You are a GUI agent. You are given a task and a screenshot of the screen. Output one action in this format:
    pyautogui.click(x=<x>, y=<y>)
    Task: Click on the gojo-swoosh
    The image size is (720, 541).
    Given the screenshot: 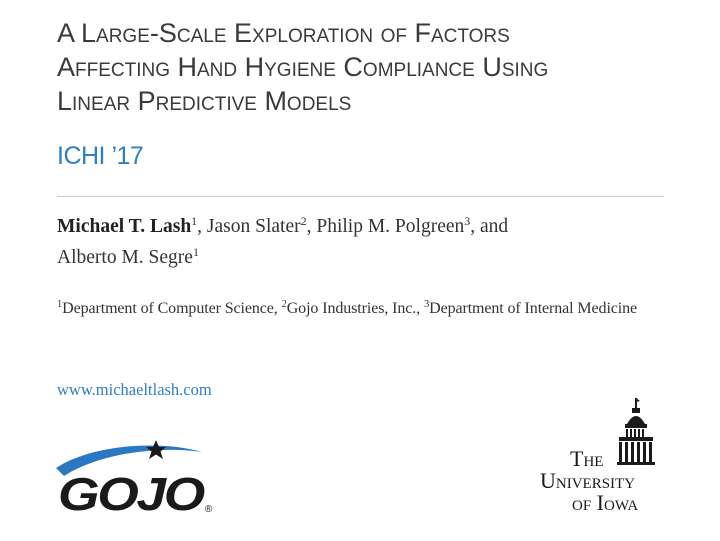 What is the action you would take?
    pyautogui.click(x=129, y=460)
    